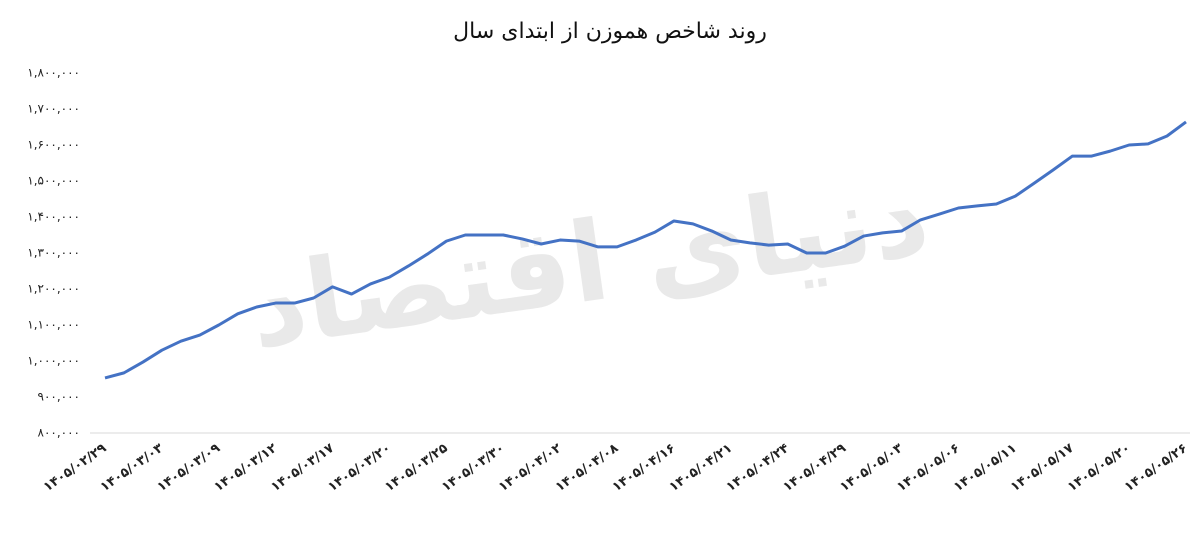  Describe the element at coordinates (985, 468) in the screenshot. I see `x-tick-label: ۱۴۰۵/۰۵/۱۱` at that location.